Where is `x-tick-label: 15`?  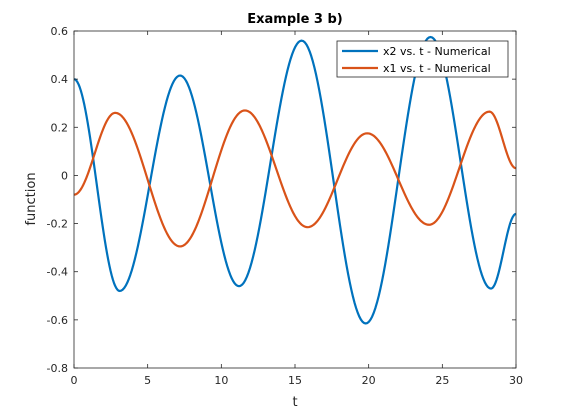
x-tick-label: 15 is located at coordinates (295, 380).